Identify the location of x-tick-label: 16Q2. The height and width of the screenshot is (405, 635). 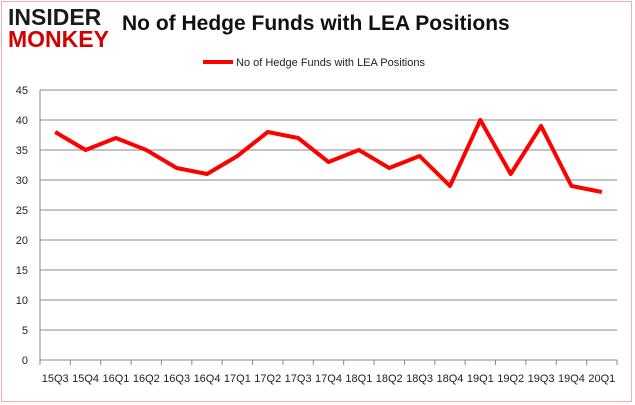
(146, 379).